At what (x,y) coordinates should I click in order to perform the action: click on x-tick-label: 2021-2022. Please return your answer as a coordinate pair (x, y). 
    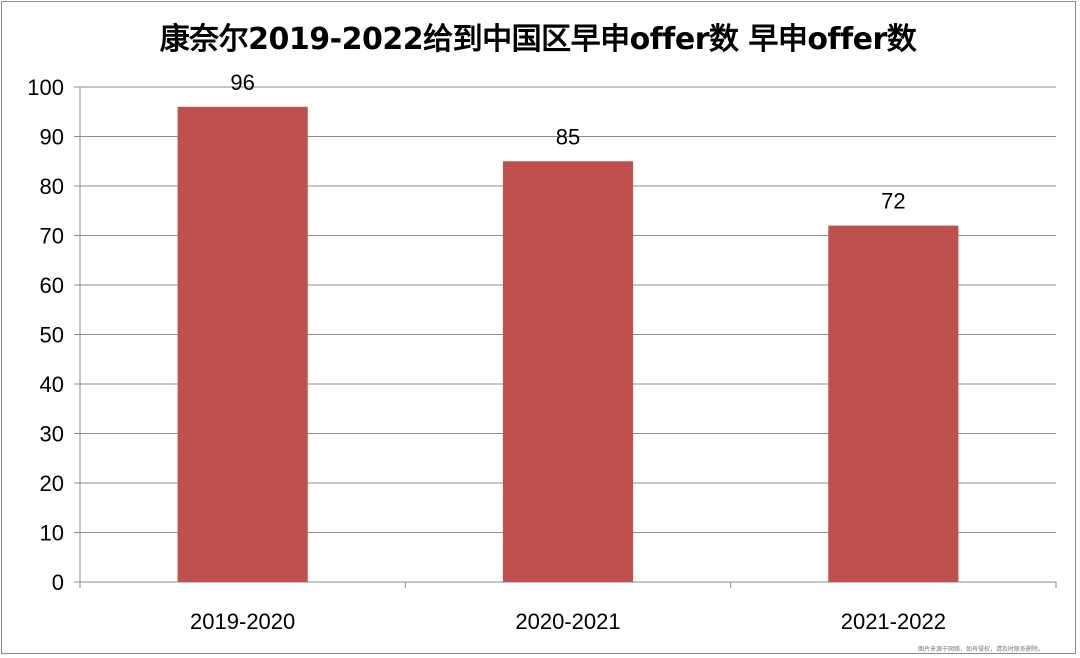
    Looking at the image, I should click on (893, 621).